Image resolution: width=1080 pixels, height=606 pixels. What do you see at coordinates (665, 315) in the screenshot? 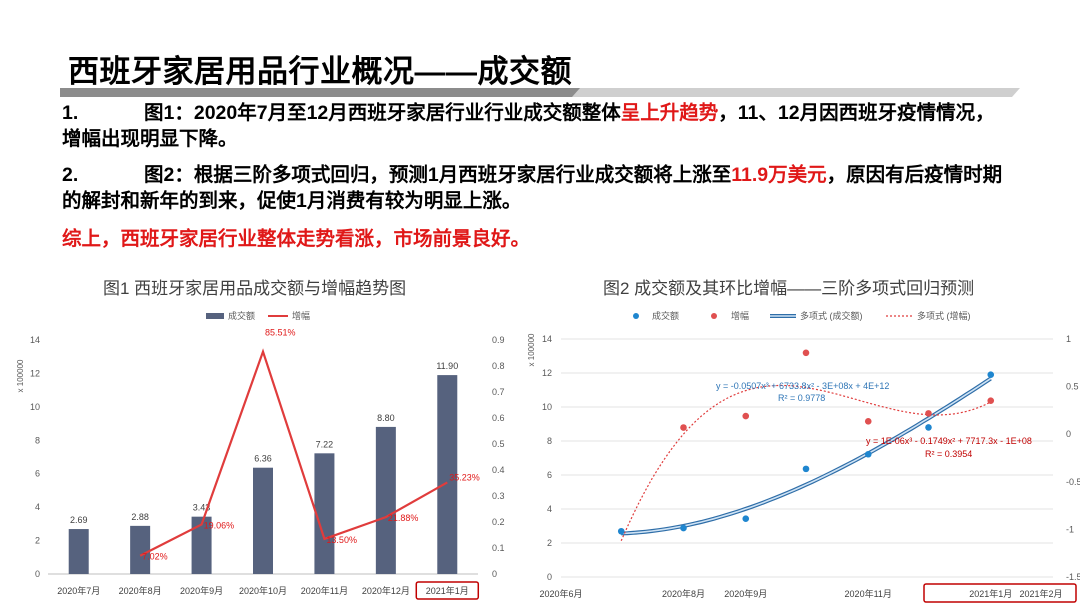
I see `chart2-legend-label: 成交额` at bounding box center [665, 315].